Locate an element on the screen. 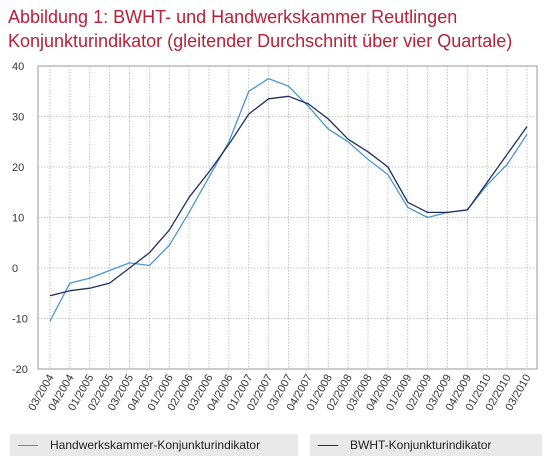  y-tick-label: 10 is located at coordinates (18, 219).